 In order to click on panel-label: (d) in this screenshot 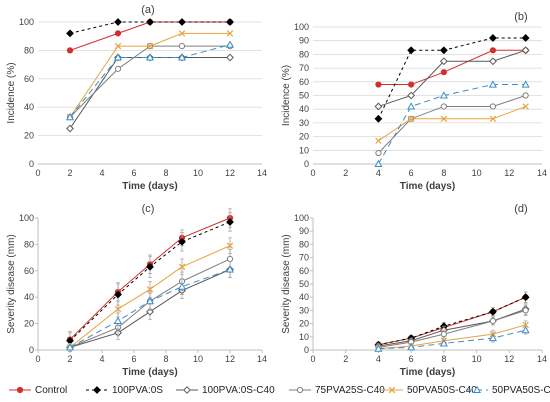, I will do `click(520, 209)`.